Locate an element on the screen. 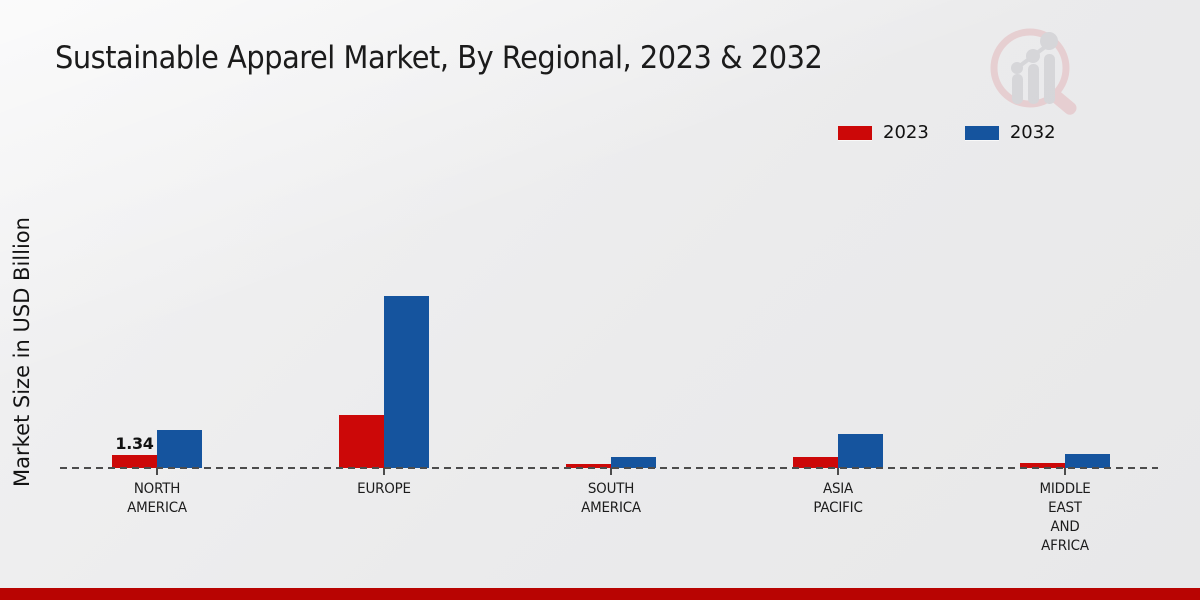 This screenshot has height=600, width=1200. x-axis-tick-middle-east-and-africa is located at coordinates (1065, 471).